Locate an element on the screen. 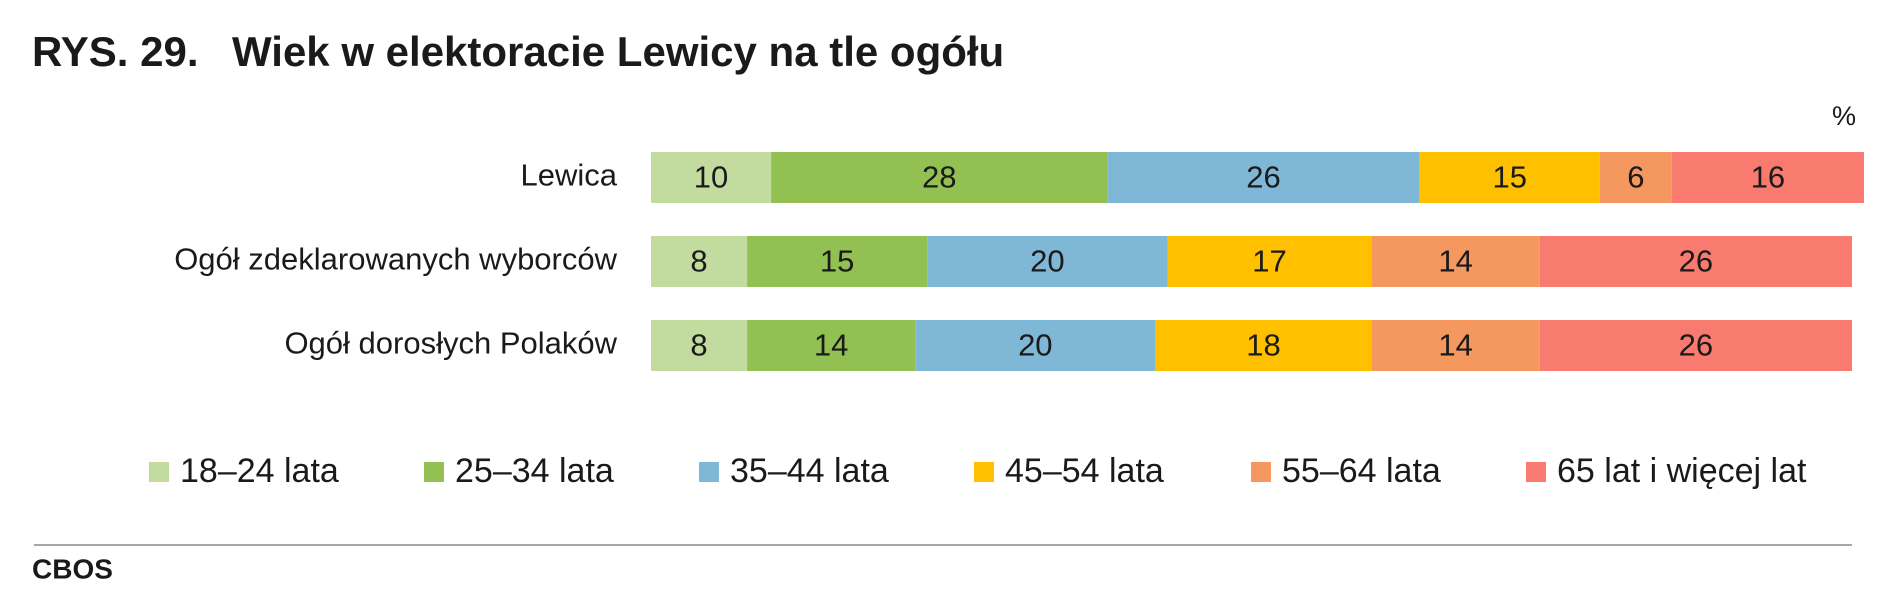 This screenshot has height=611, width=1890. category-label: Ogół dorosłych Polaków is located at coordinates (450, 343).